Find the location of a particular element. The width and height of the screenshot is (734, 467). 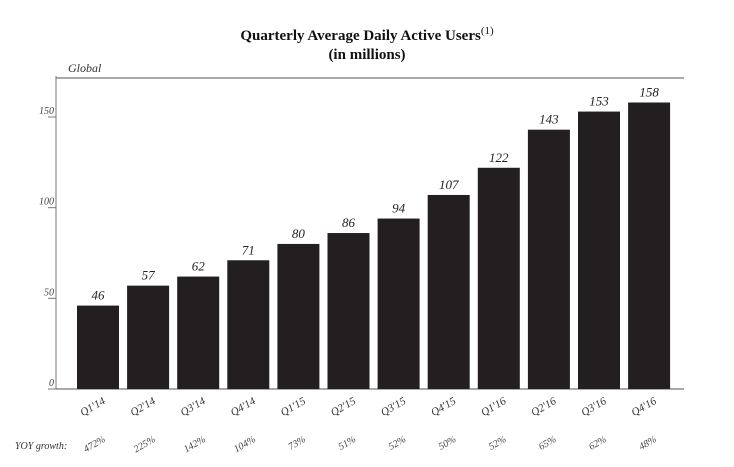

yoy-growth-label: 51% is located at coordinates (347, 443).